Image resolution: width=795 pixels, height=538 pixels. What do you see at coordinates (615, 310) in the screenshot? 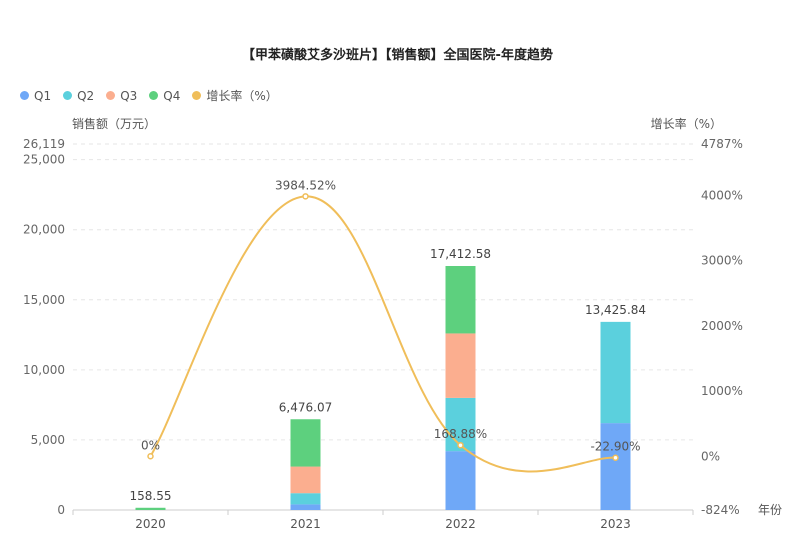
I see `bar-total-label: 13,425.84` at bounding box center [615, 310].